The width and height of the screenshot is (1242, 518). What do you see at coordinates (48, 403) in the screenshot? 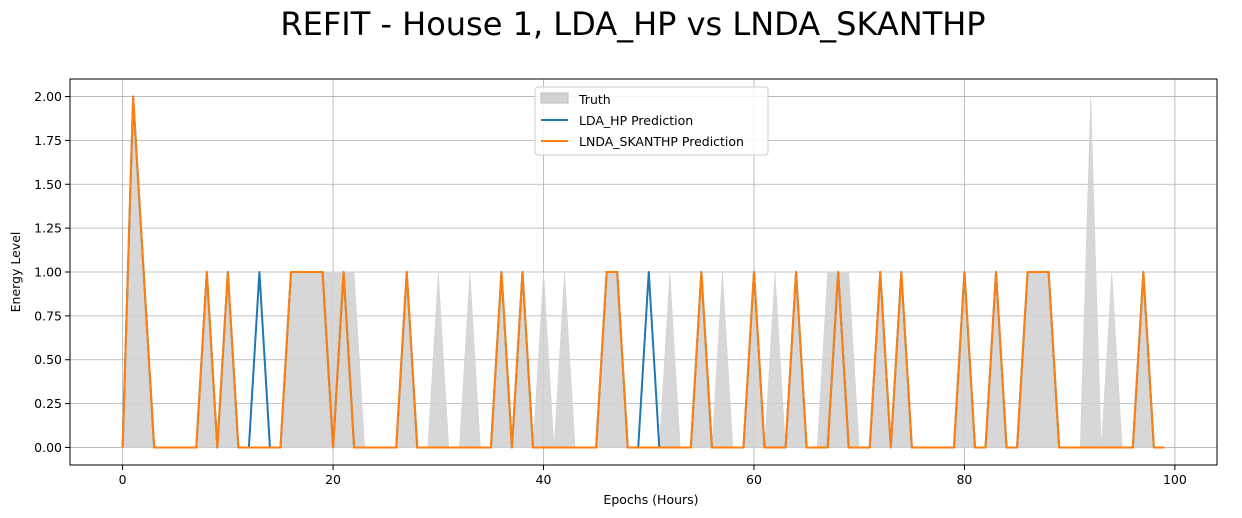
I see `y-tick-label: 0.25` at bounding box center [48, 403].